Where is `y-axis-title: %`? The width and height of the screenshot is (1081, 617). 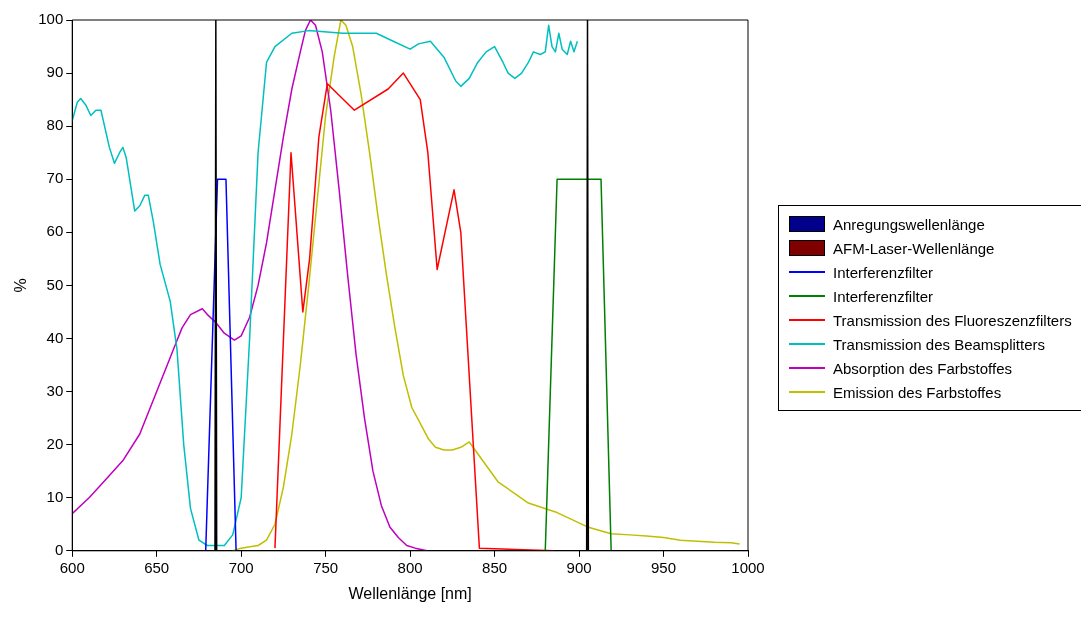
y-axis-title: % is located at coordinates (21, 285).